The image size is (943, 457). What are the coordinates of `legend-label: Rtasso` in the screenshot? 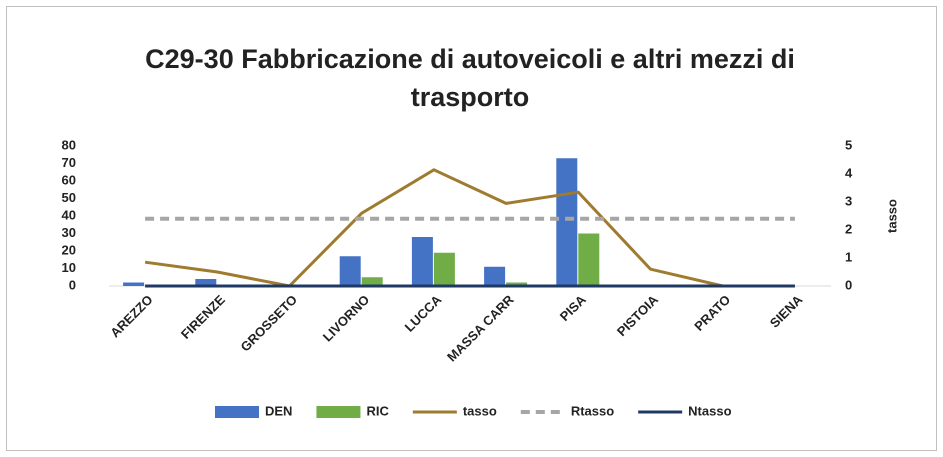 It's located at (592, 410).